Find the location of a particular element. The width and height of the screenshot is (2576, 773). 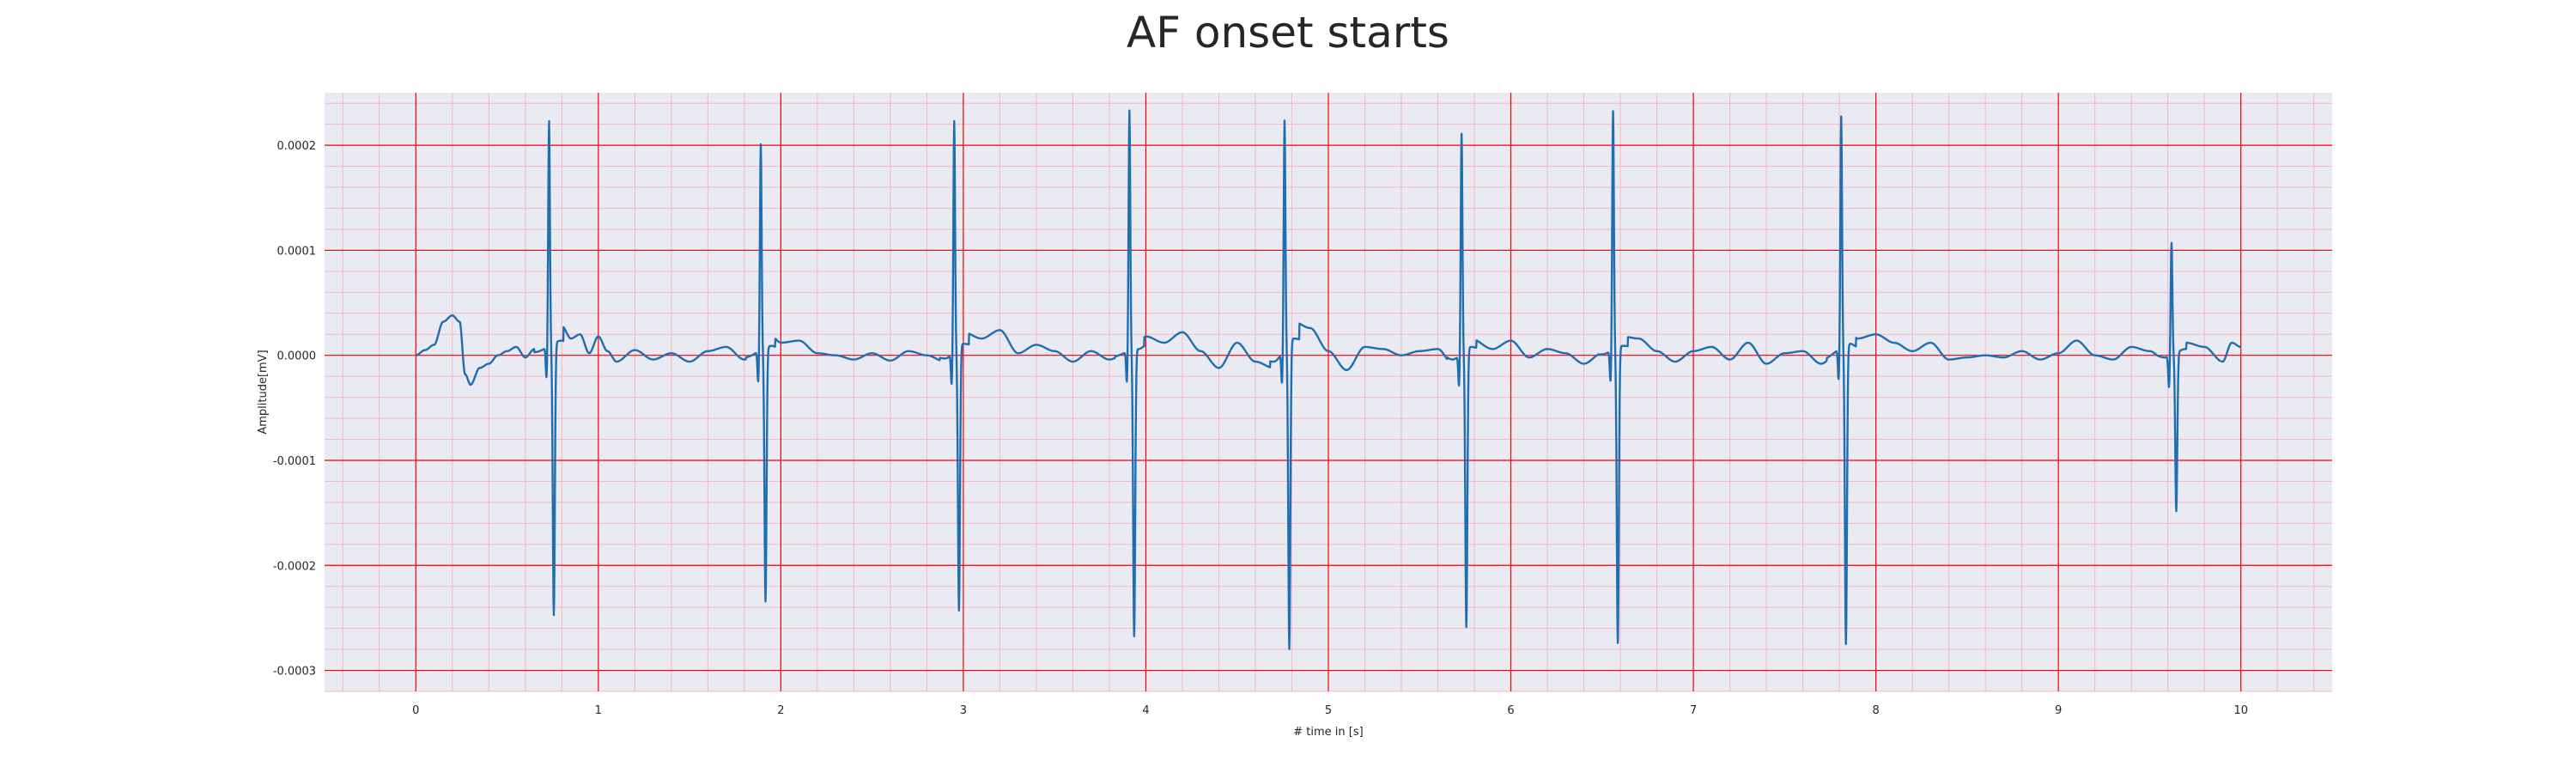

x-tick-label: 5 is located at coordinates (1328, 710).